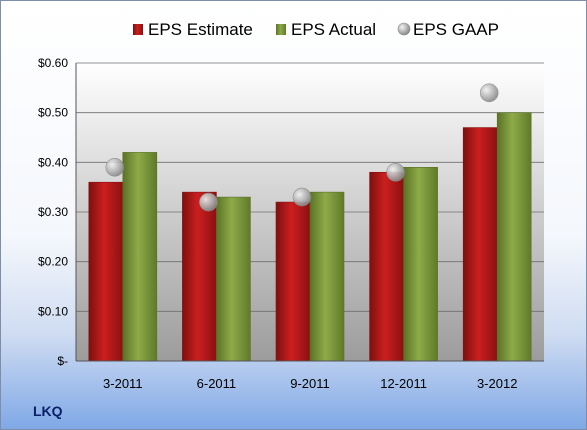 The height and width of the screenshot is (430, 587). I want to click on y-tick-label: $0.50, so click(53, 113).